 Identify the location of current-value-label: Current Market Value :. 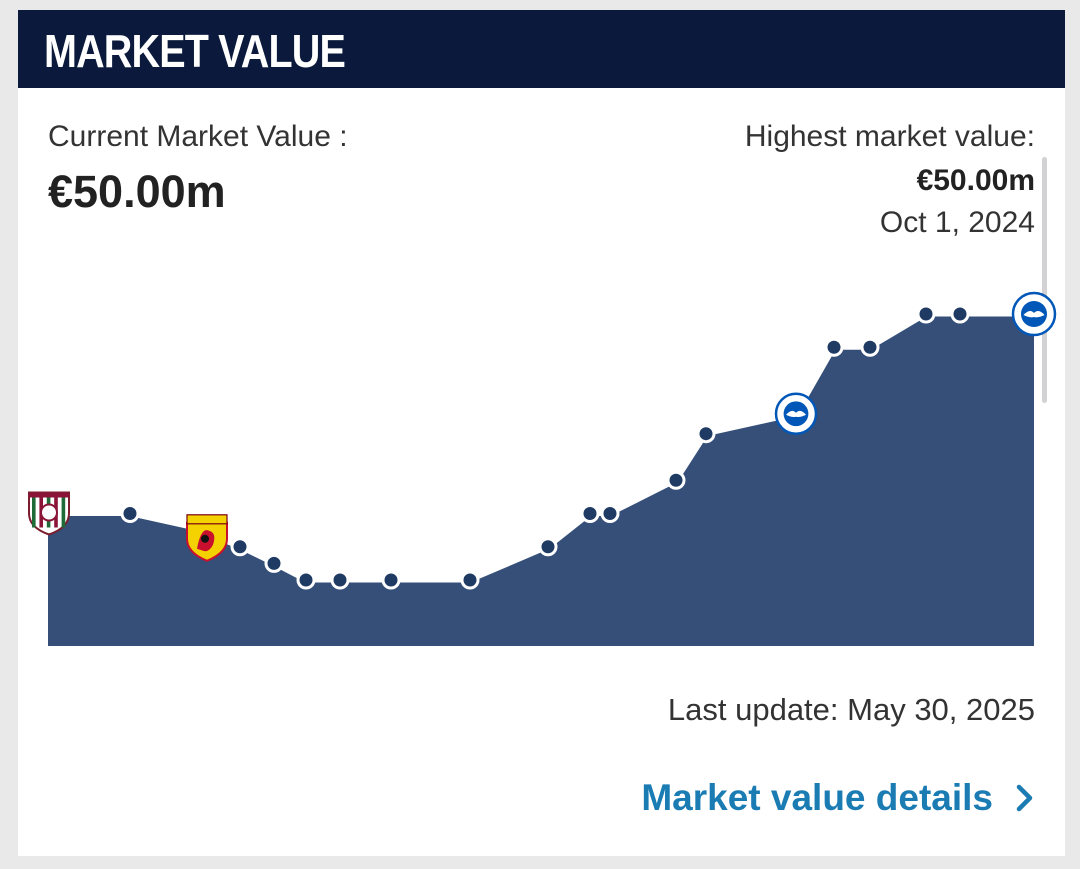
(198, 136).